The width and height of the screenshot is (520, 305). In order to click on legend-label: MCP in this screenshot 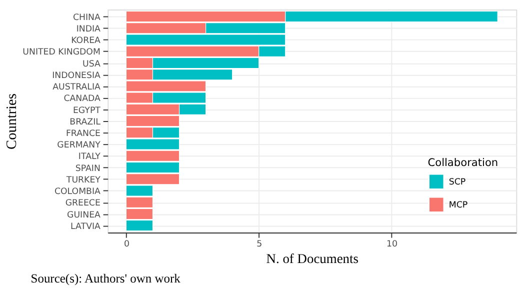, I will do `click(458, 205)`.